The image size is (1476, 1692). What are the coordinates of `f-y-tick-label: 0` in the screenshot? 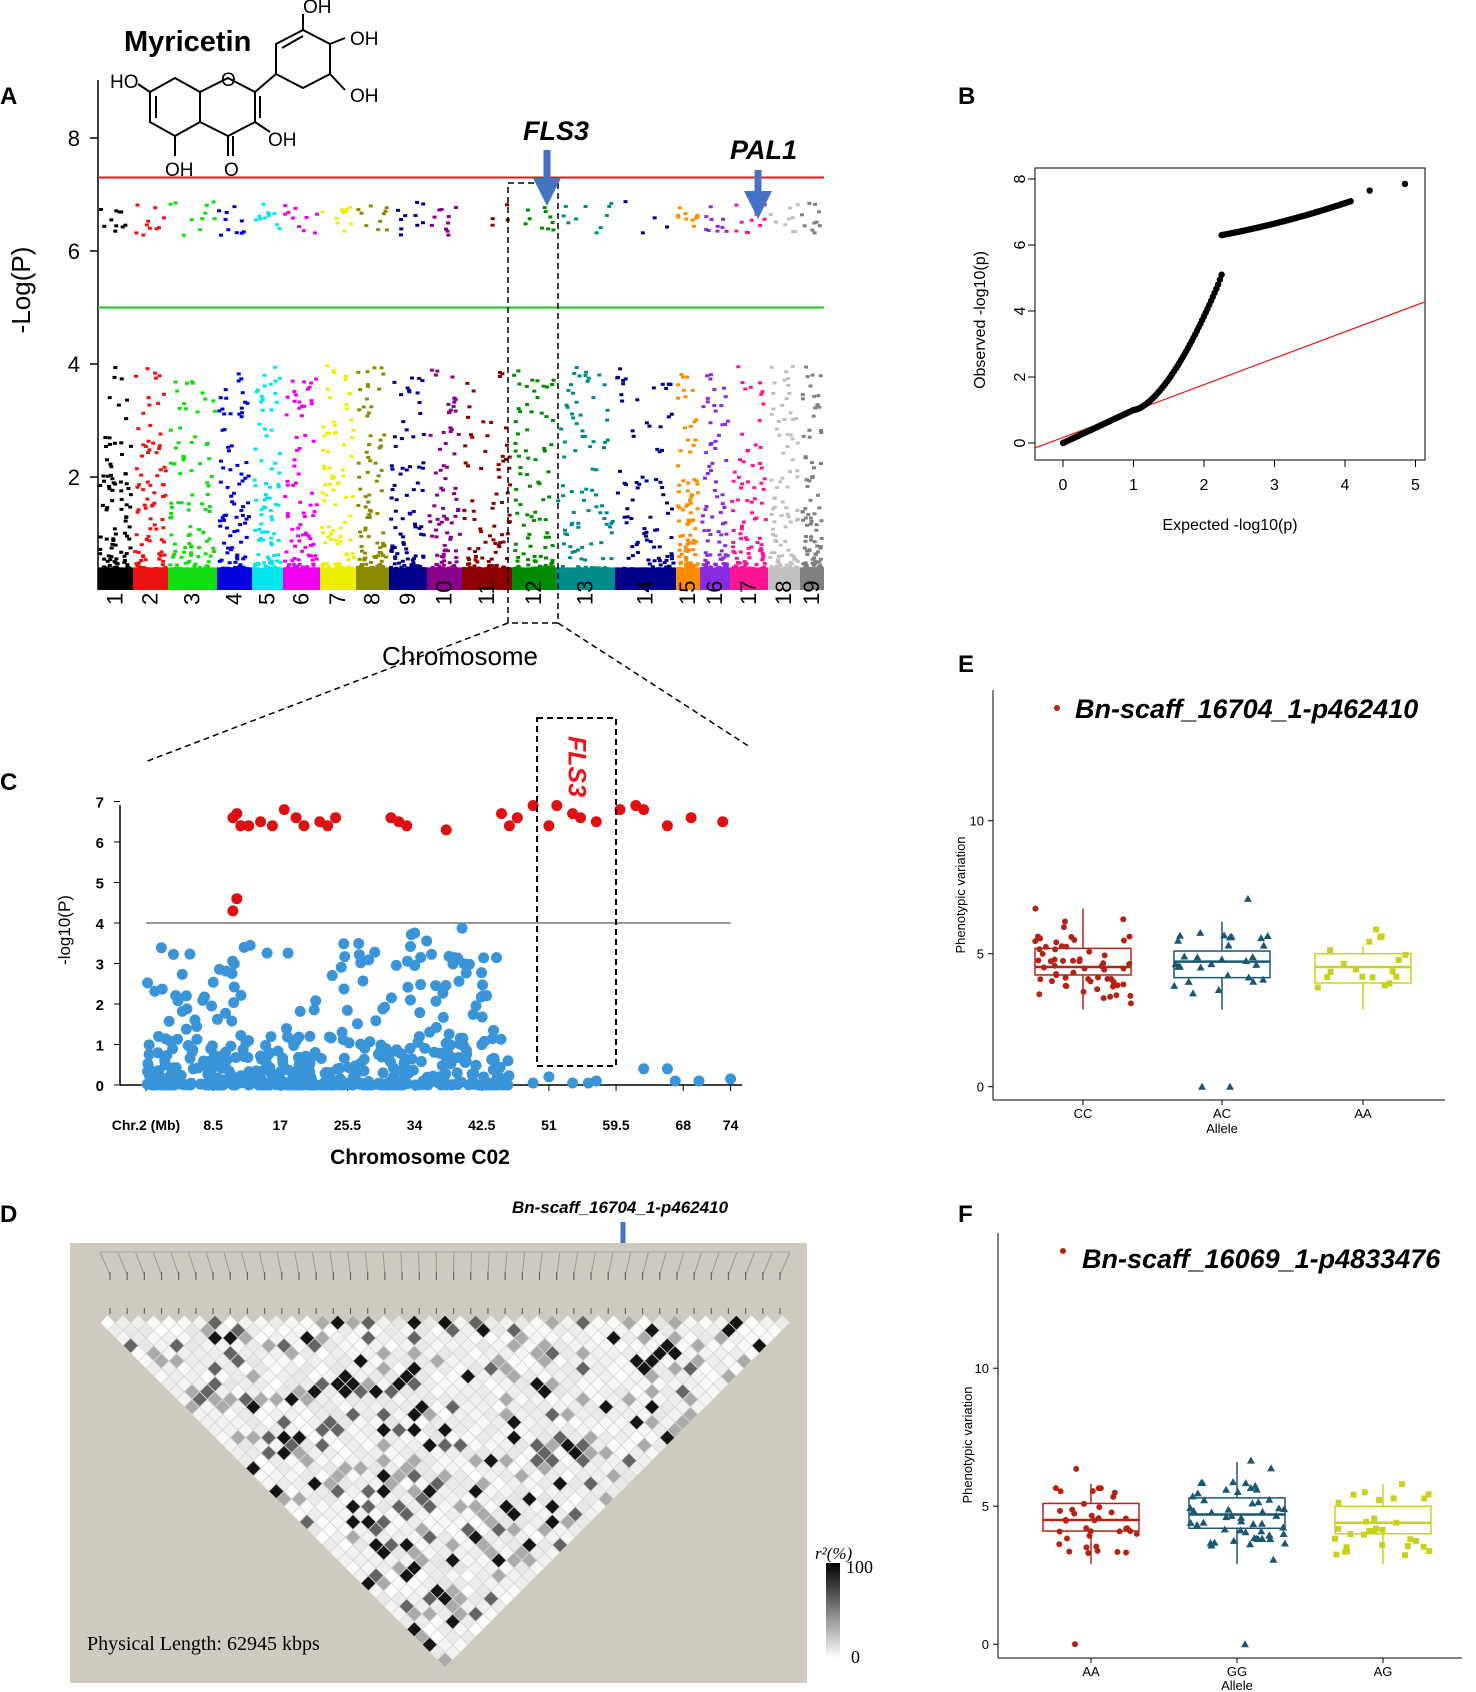 It's located at (985, 1644).